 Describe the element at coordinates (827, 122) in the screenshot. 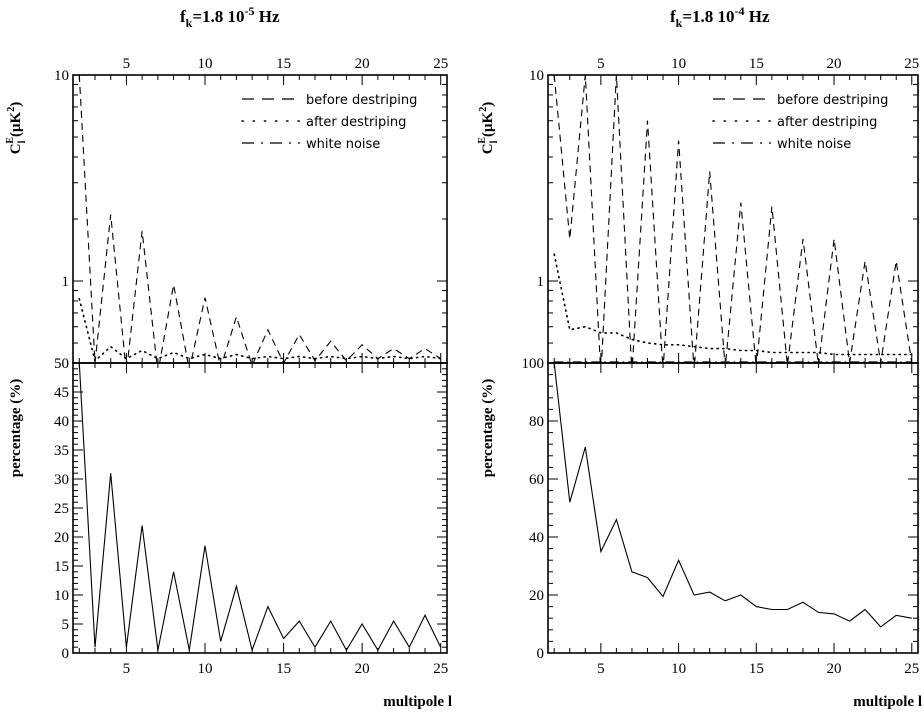

I see `right-top-legend-label: after destriping` at that location.